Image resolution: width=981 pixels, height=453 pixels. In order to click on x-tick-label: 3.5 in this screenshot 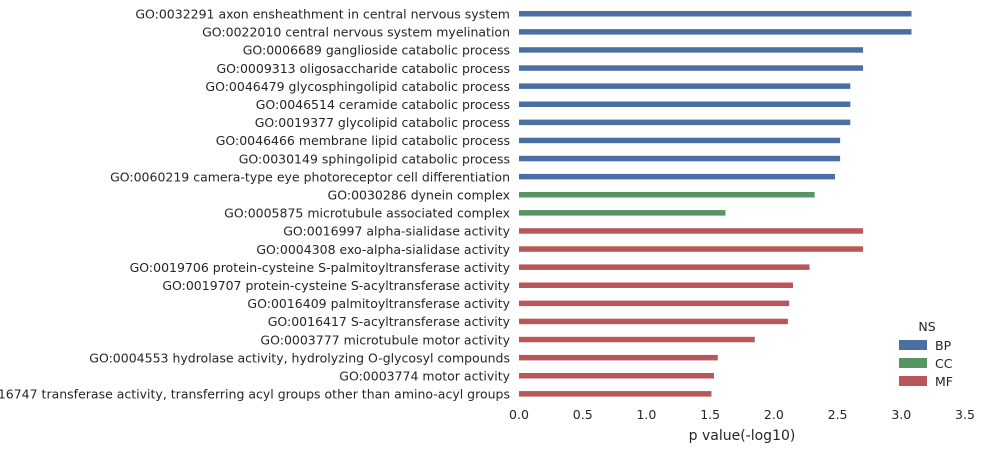, I will do `click(965, 414)`.